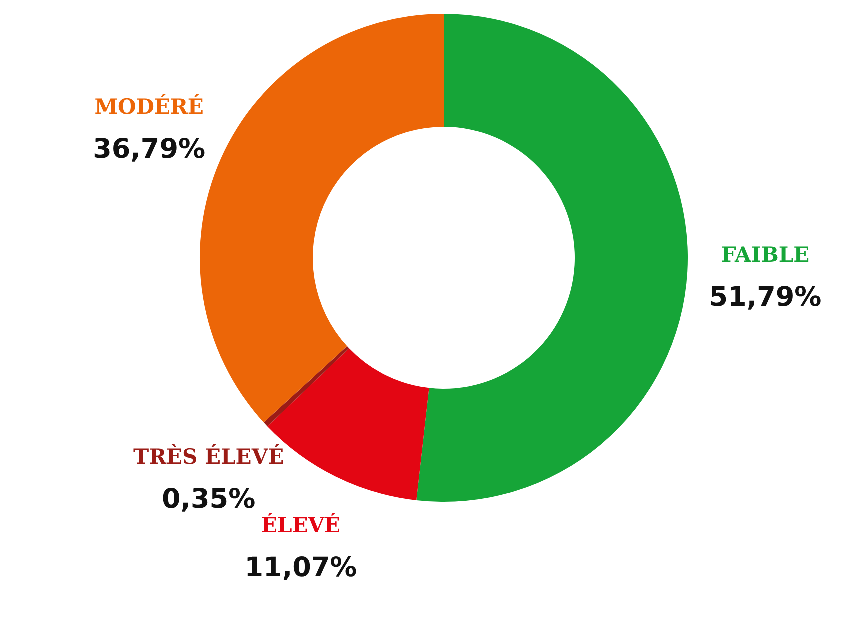  I want to click on data-label: 0,35%, so click(209, 499).